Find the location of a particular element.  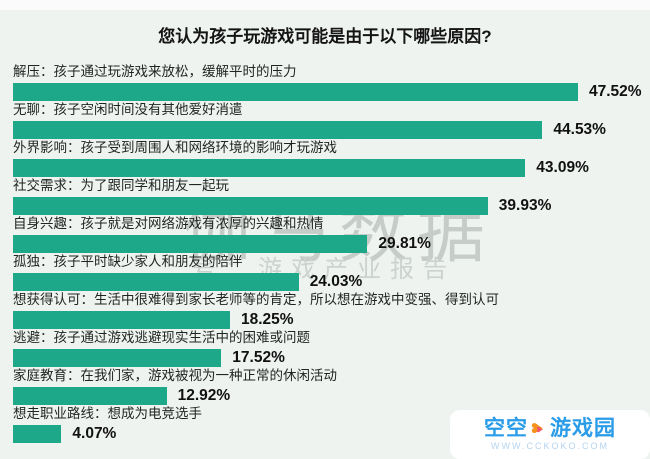

bar-line: 12.92% is located at coordinates (331, 396).